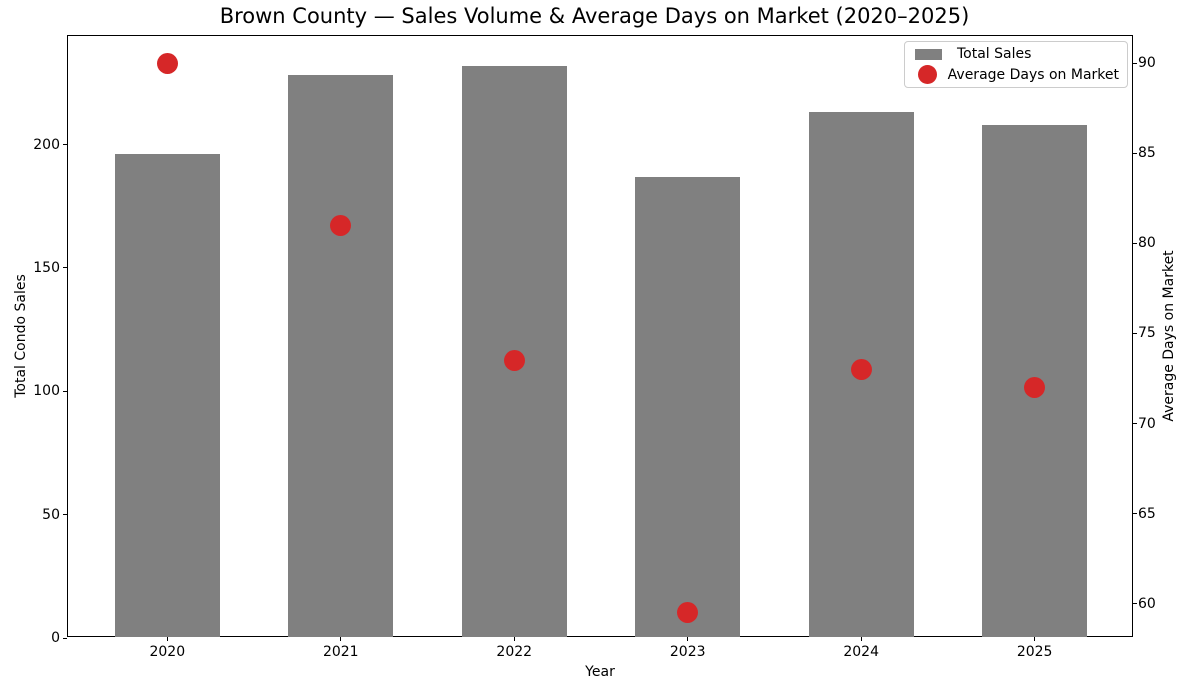 This screenshot has width=1189, height=690. I want to click on y-tick-label-right: 60, so click(1147, 603).